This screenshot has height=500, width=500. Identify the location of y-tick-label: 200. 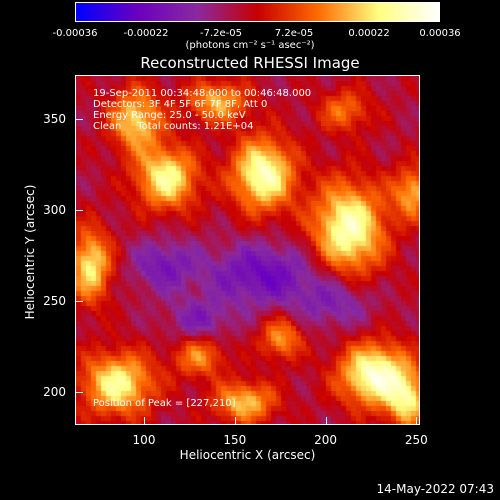
(54, 392).